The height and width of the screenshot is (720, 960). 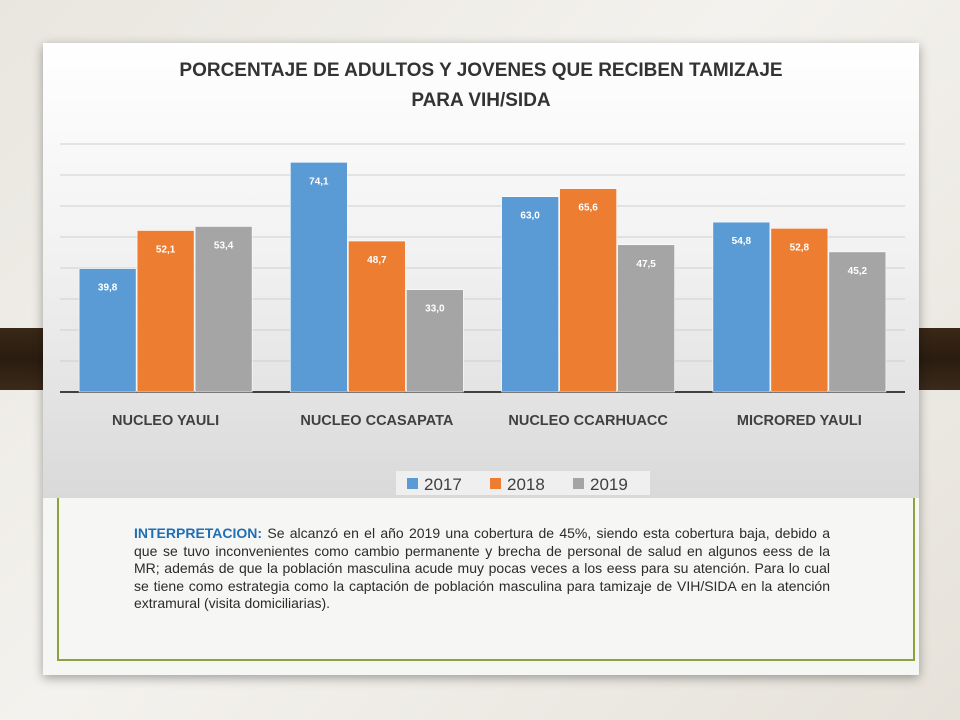 What do you see at coordinates (377, 421) in the screenshot?
I see `category-label-2: NUCLEO CCASAPATA` at bounding box center [377, 421].